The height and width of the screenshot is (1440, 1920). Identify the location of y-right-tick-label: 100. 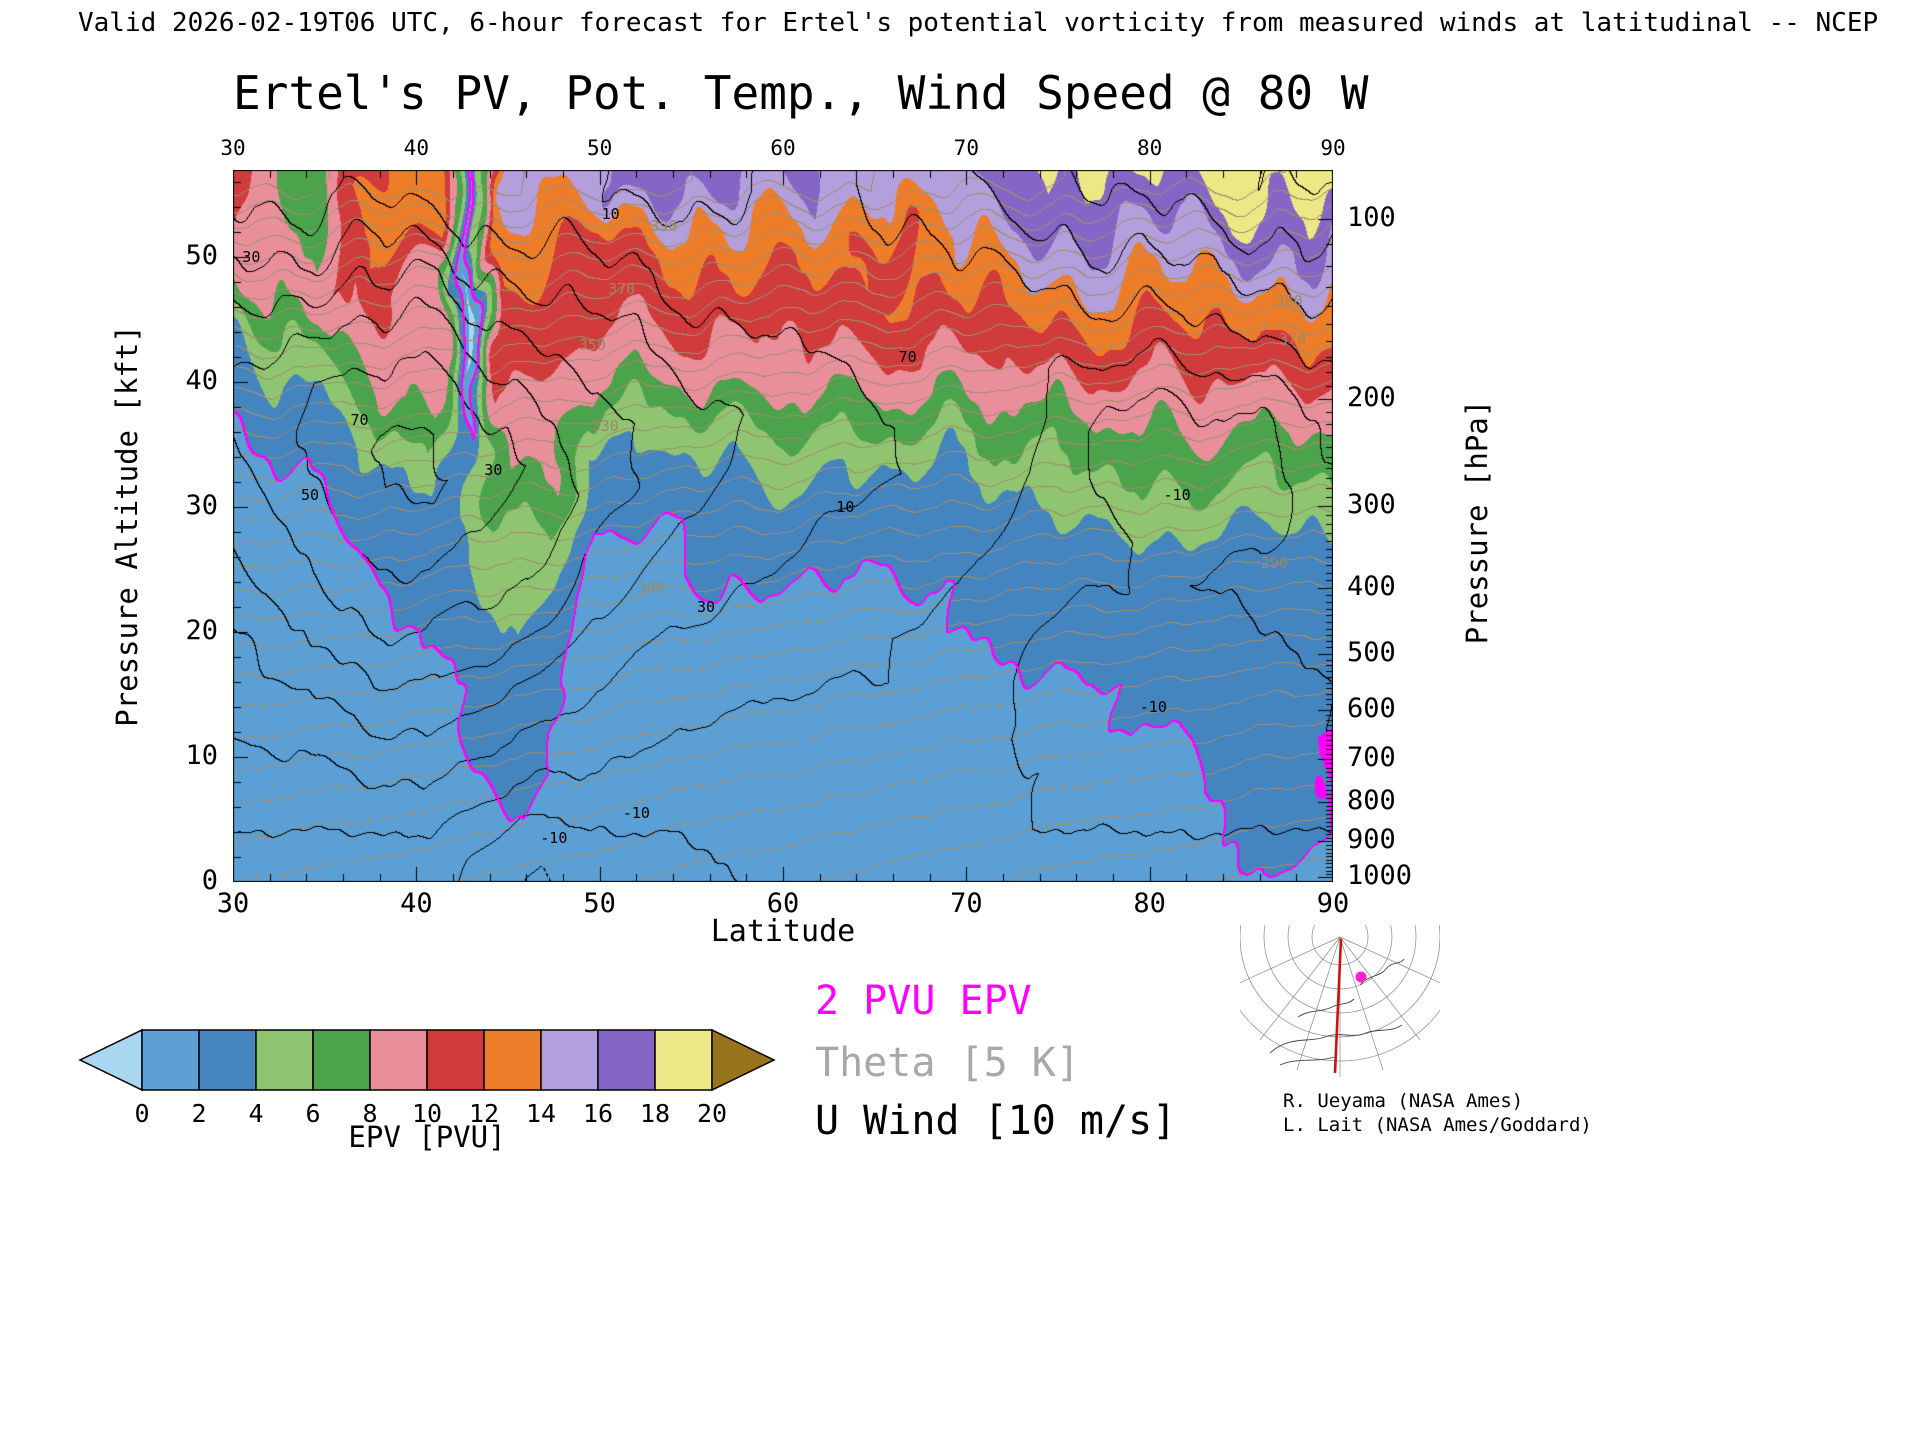
(1371, 217).